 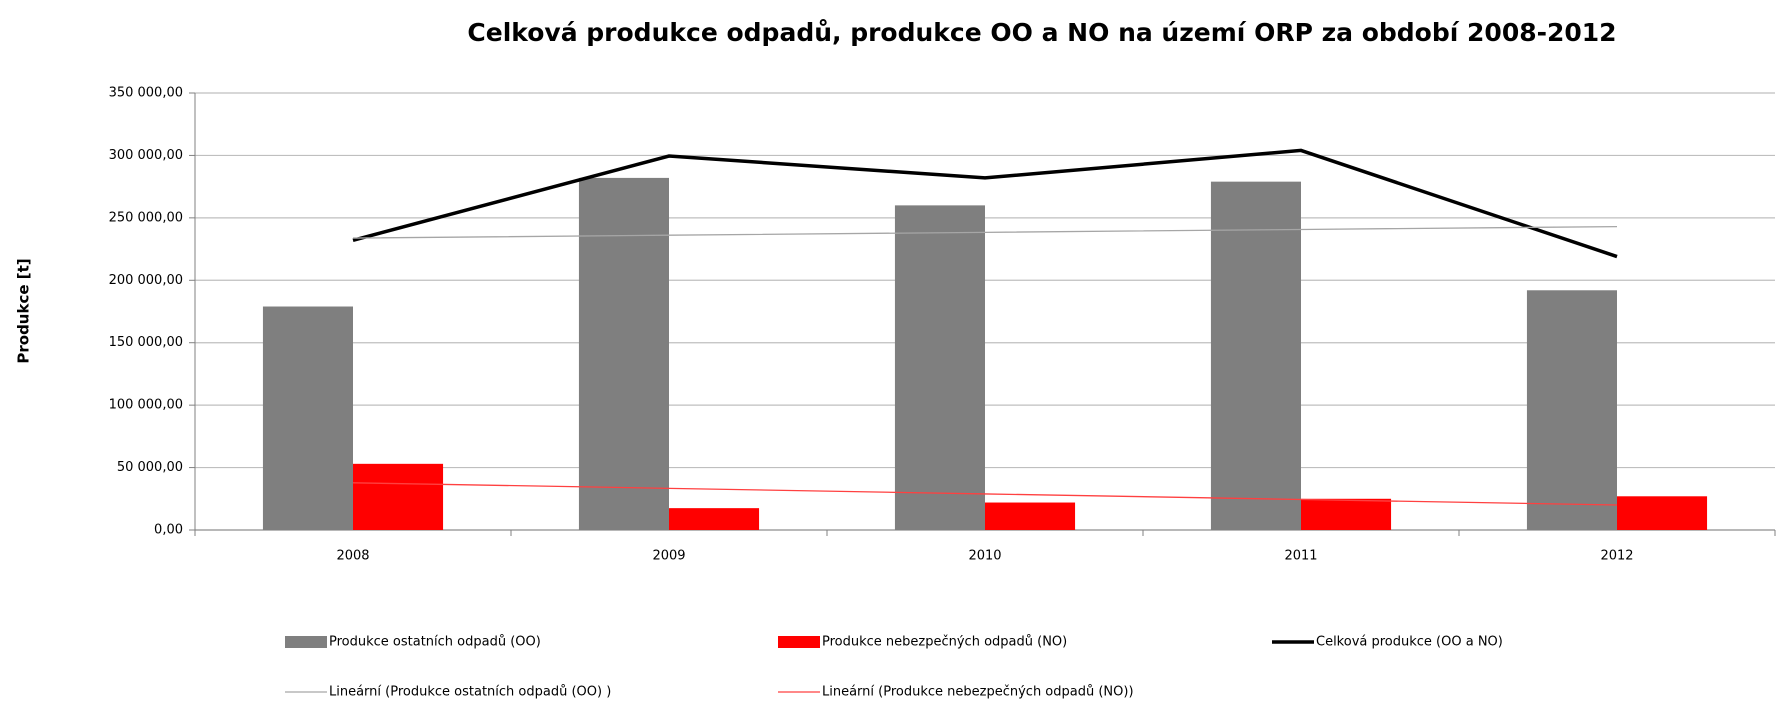 I want to click on x-tick-label: 2011, so click(x=1300, y=556).